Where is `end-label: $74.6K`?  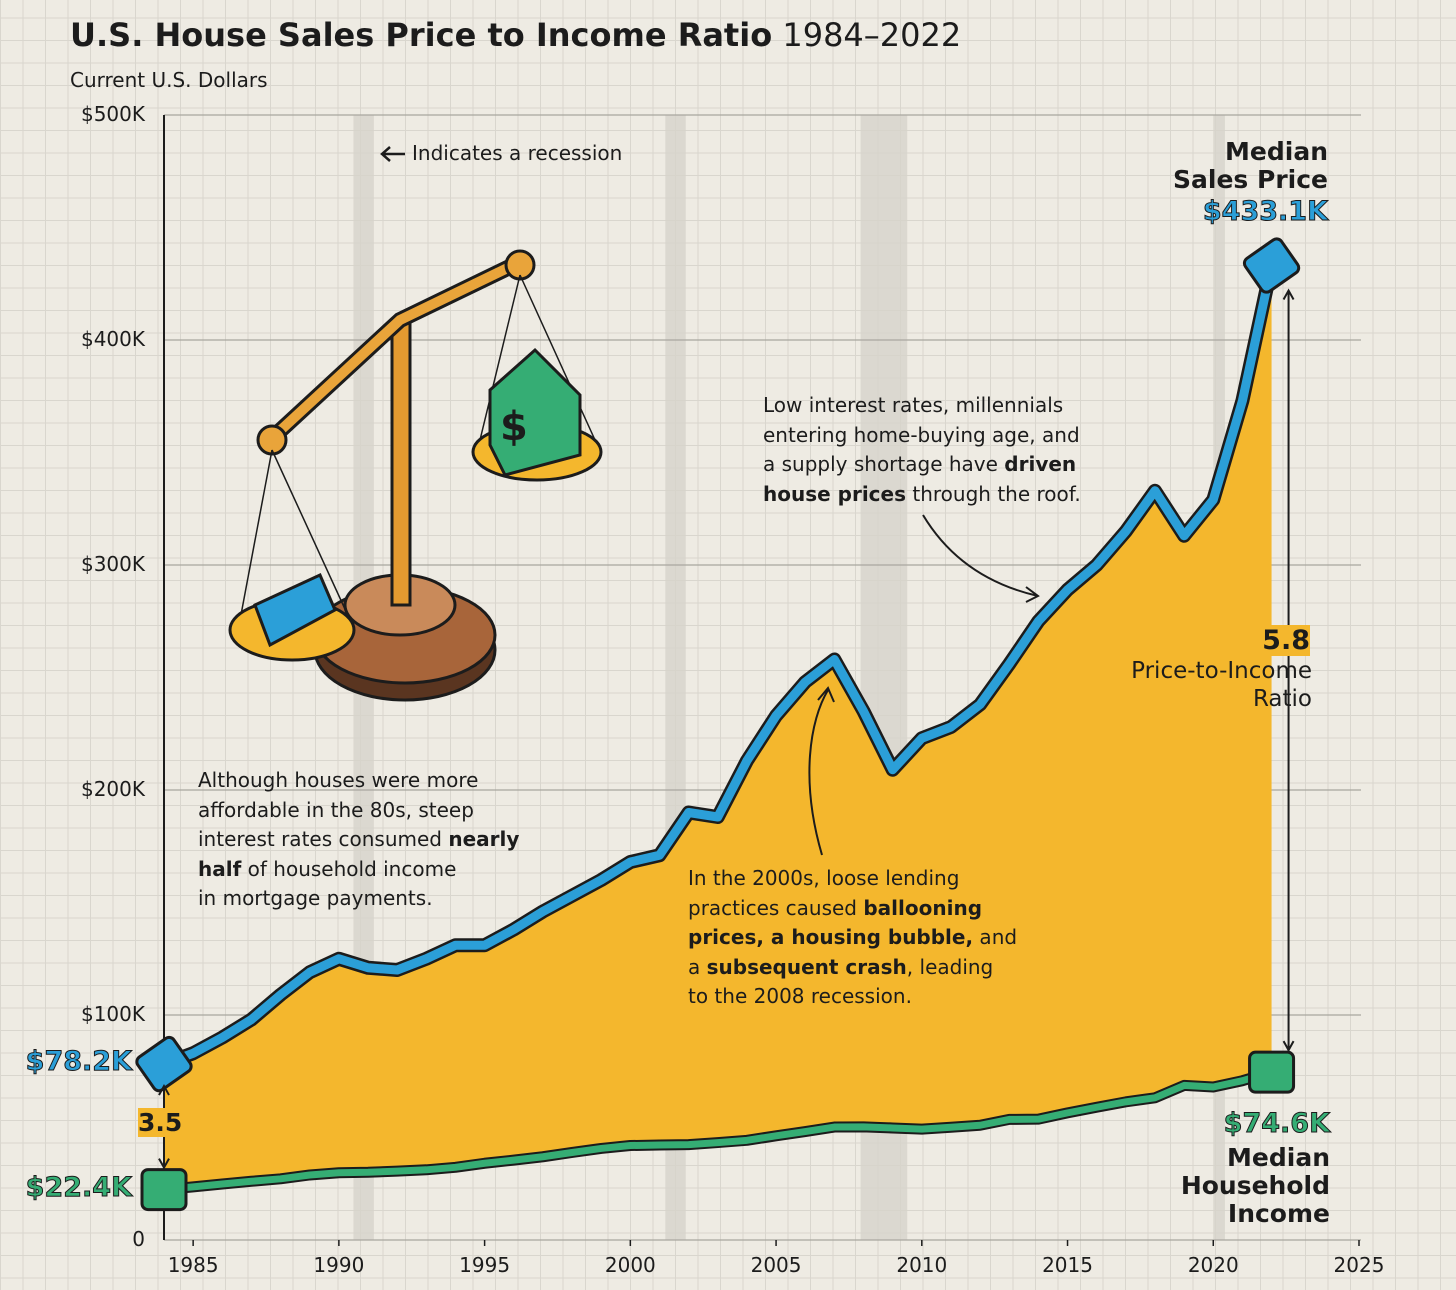 end-label: $74.6K is located at coordinates (1276, 1124).